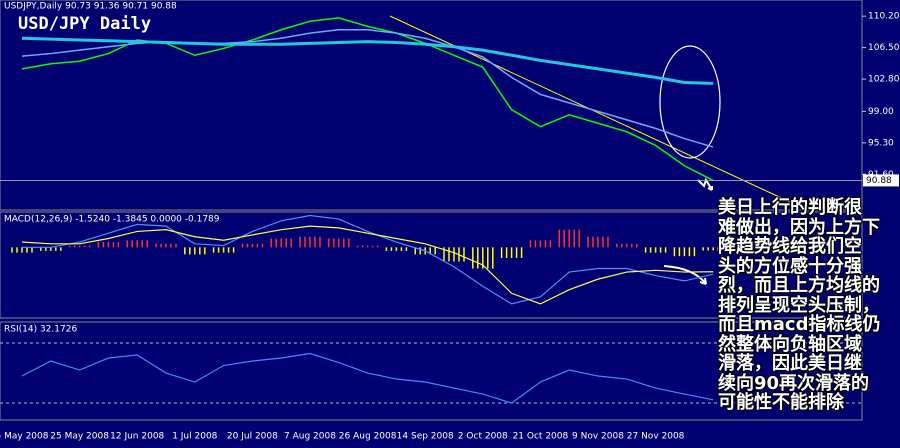  Describe the element at coordinates (799, 324) in the screenshot. I see `annotation-line: 而且macd指标线仍` at that location.